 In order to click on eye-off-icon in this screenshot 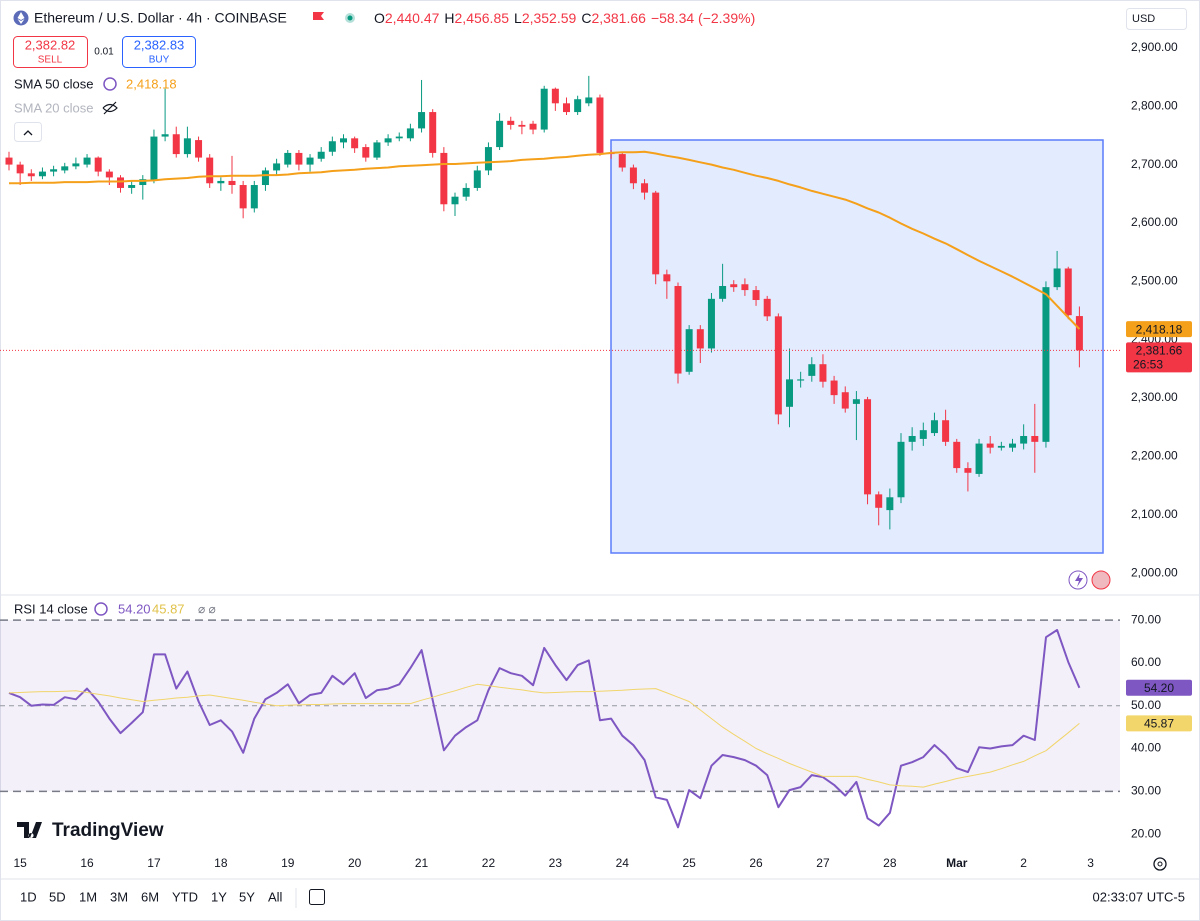, I will do `click(110, 108)`.